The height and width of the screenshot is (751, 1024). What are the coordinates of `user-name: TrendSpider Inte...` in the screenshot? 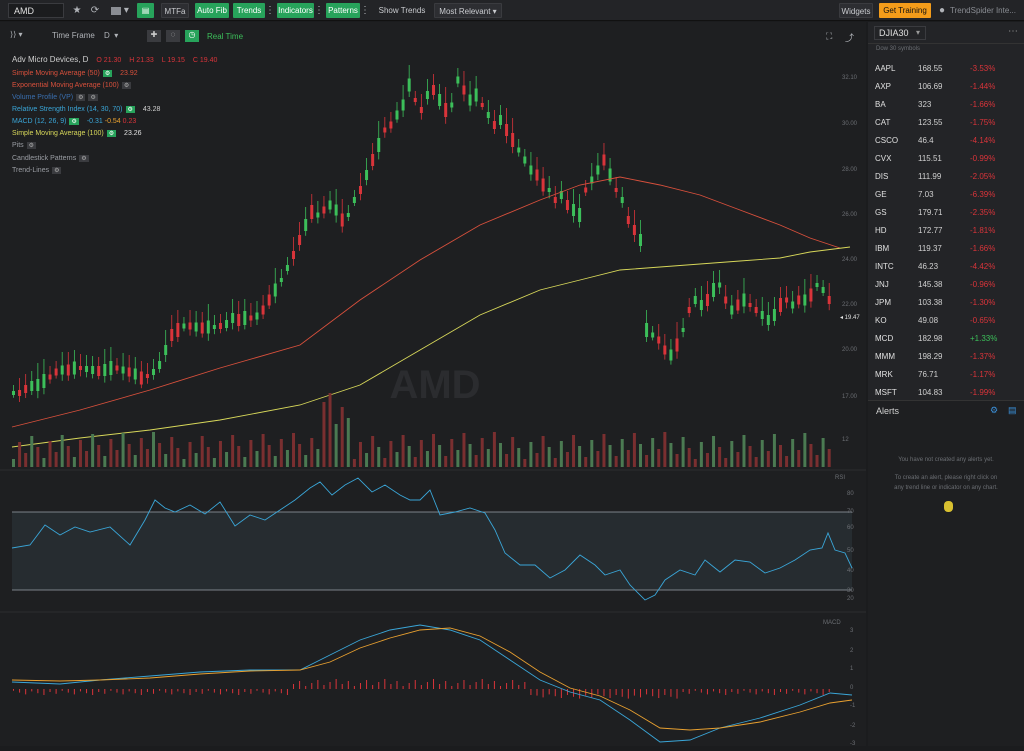 It's located at (983, 10).